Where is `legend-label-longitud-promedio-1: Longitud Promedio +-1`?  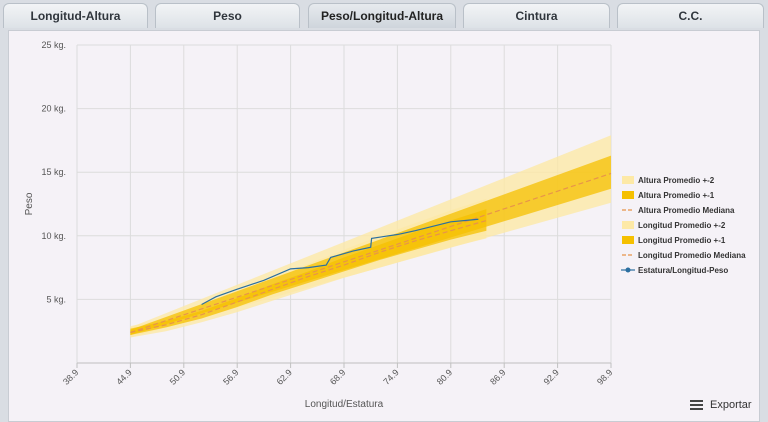 legend-label-longitud-promedio-1: Longitud Promedio +-1 is located at coordinates (682, 240).